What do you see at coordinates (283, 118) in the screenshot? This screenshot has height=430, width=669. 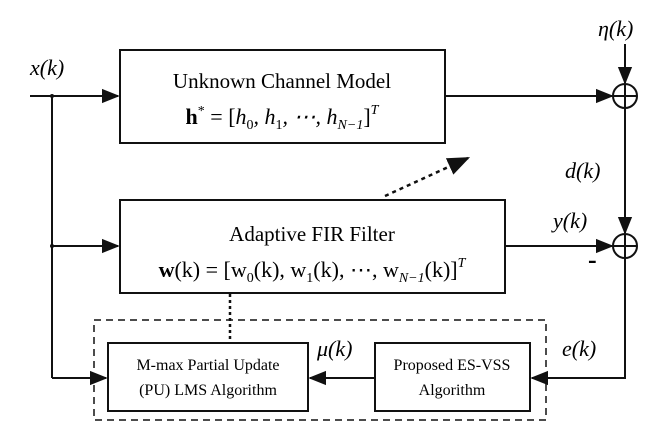 I see `unknown-channel-equation: h* = [h0, h1, ⋯, hN−1]T` at bounding box center [283, 118].